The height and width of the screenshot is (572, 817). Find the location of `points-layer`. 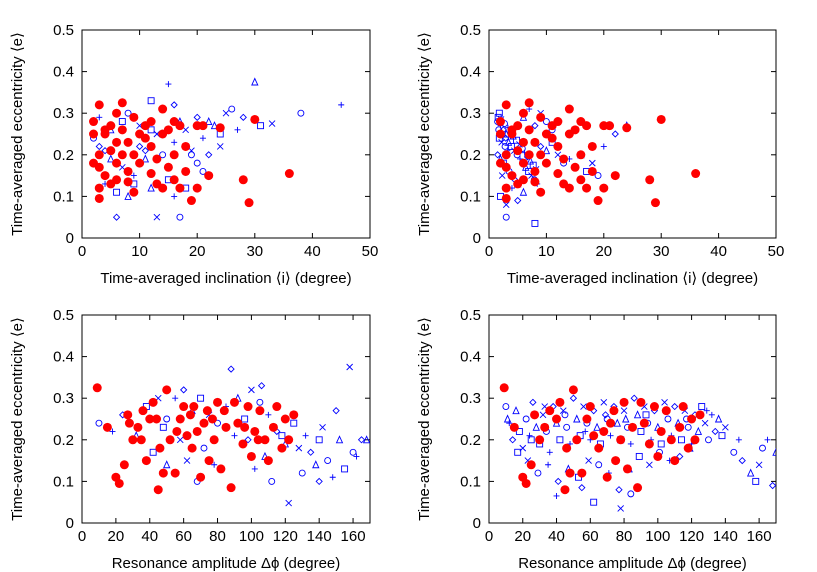

points-layer is located at coordinates (597, 162).